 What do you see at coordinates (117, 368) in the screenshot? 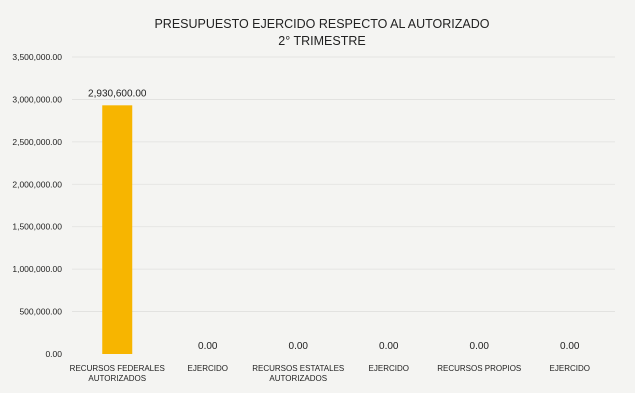
I see `category-label: RECURSOS FEDERALES` at bounding box center [117, 368].